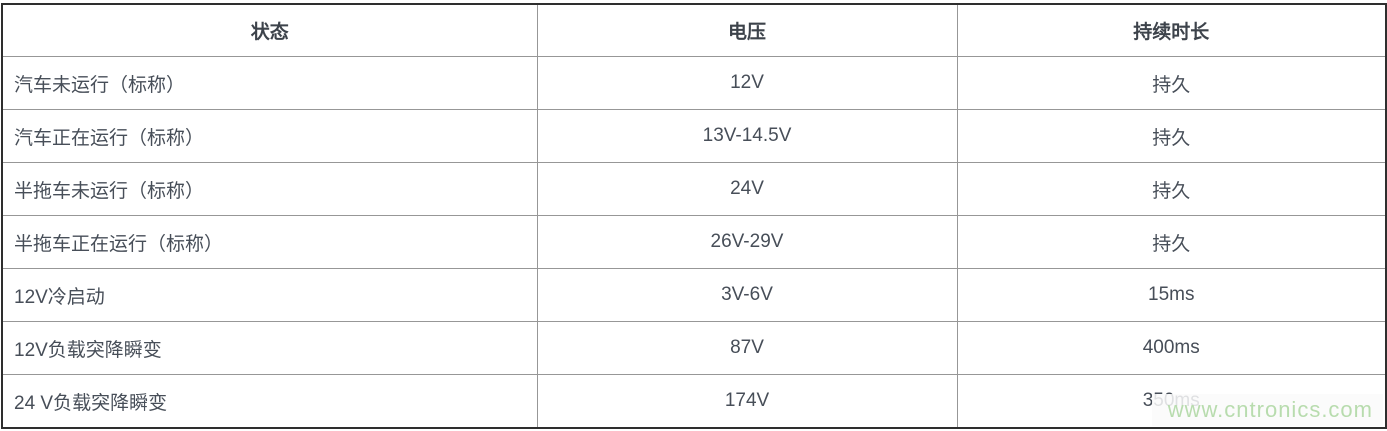  I want to click on cell-voltage: 24V, so click(747, 189).